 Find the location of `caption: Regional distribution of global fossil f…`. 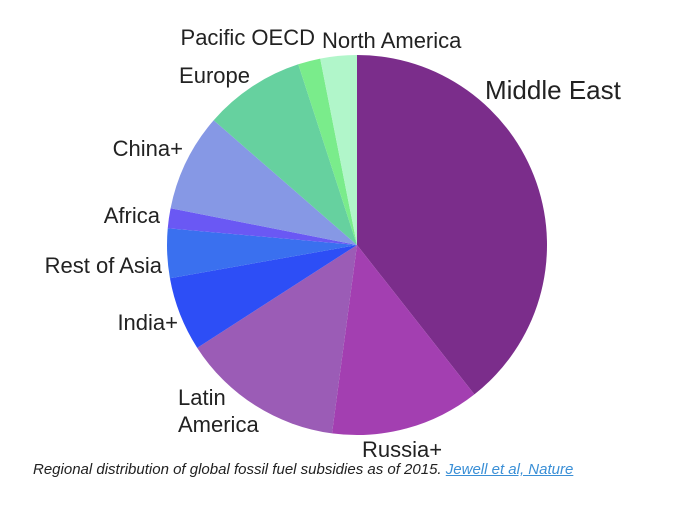

caption: Regional distribution of global fossil f… is located at coordinates (237, 469).